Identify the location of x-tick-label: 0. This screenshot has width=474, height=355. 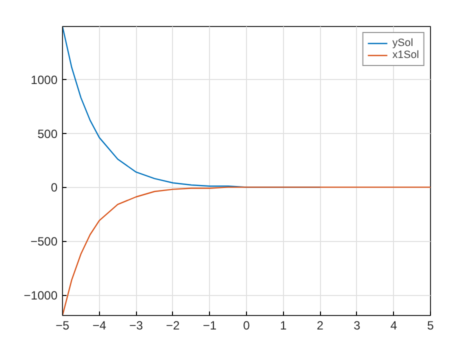
(246, 325).